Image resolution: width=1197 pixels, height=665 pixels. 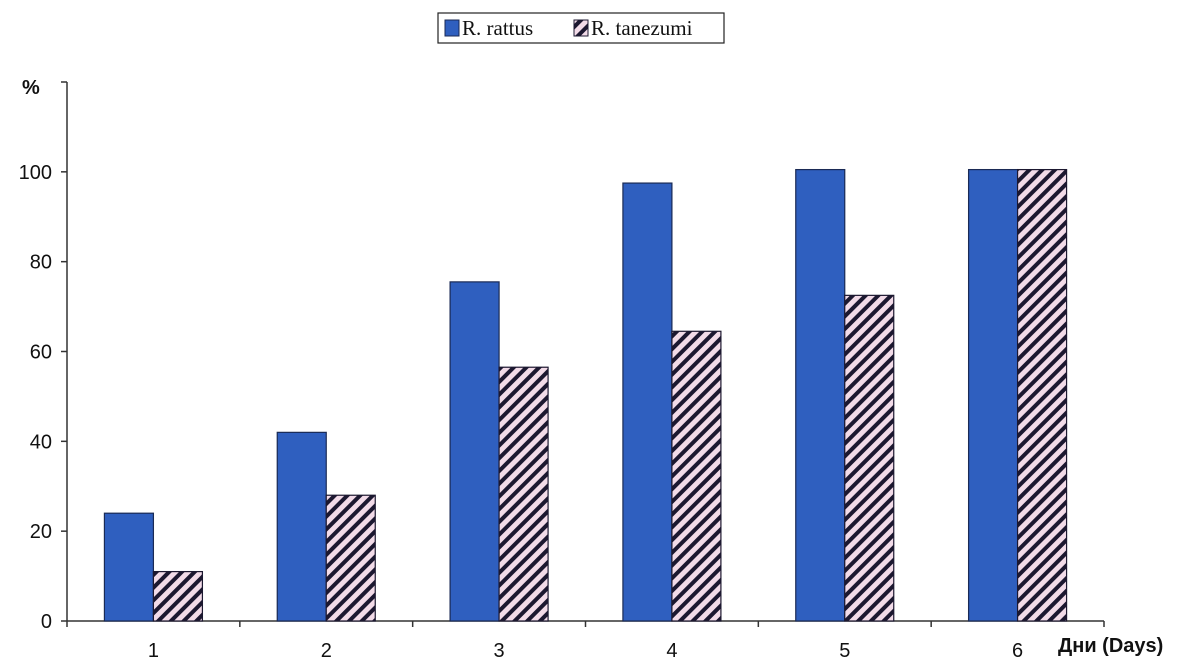 I want to click on y-ticks: 0 20 40 60 80 100, so click(x=43, y=357).